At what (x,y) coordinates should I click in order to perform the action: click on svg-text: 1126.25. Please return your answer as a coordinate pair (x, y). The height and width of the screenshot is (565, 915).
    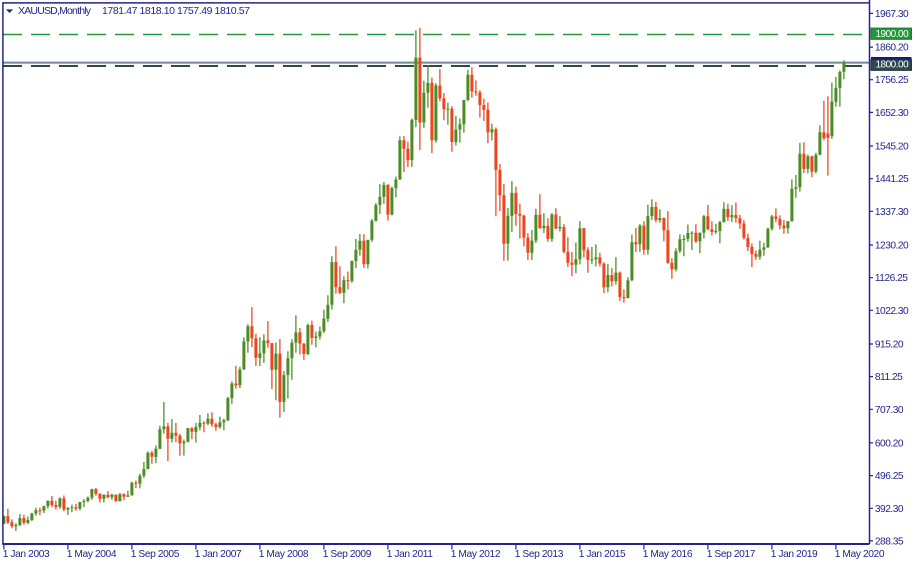
    Looking at the image, I should click on (891, 278).